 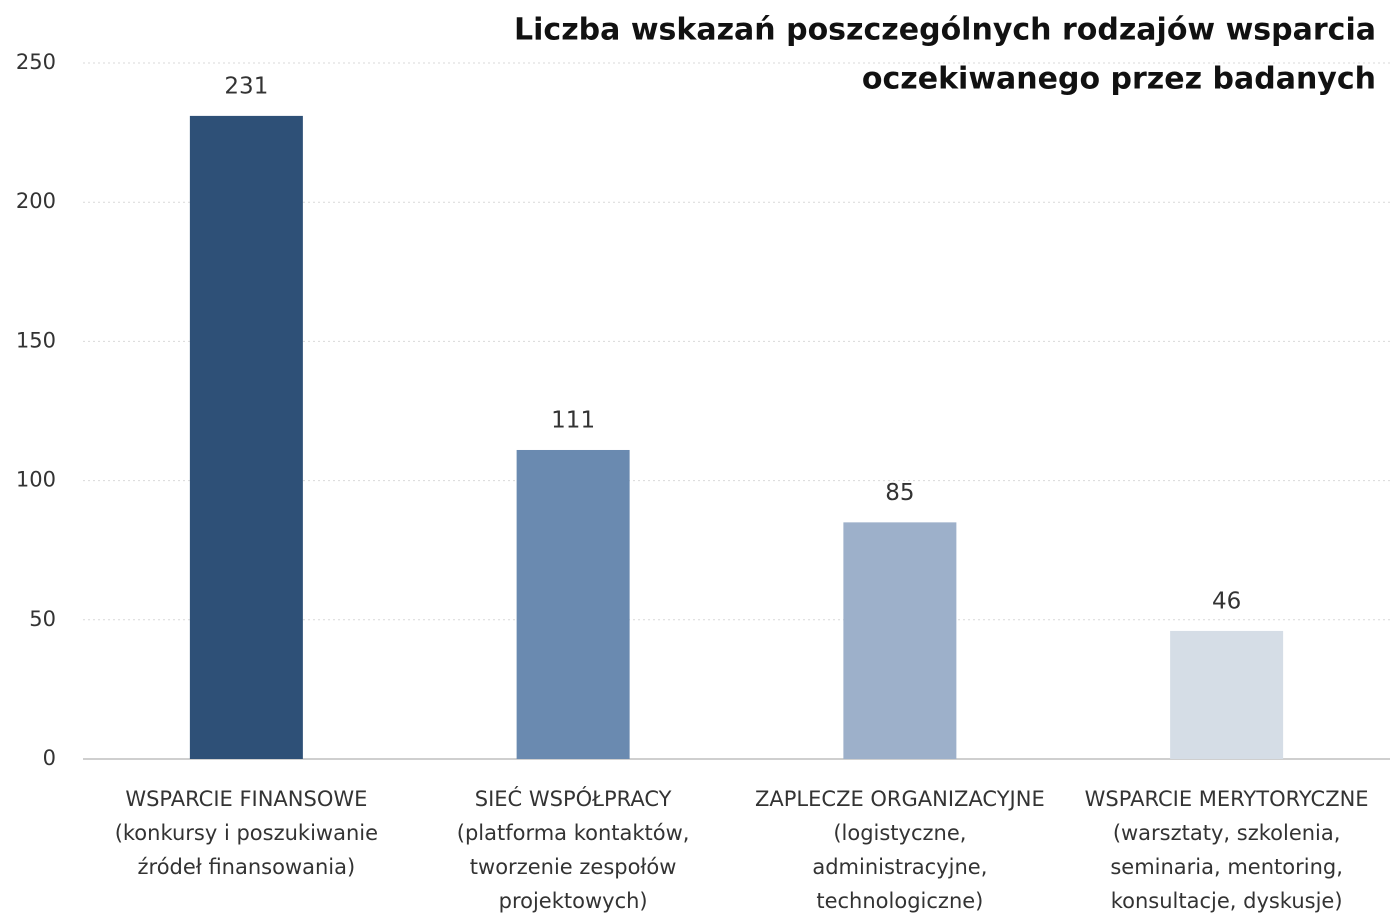 I want to click on data-label: 46, so click(x=1226, y=601).